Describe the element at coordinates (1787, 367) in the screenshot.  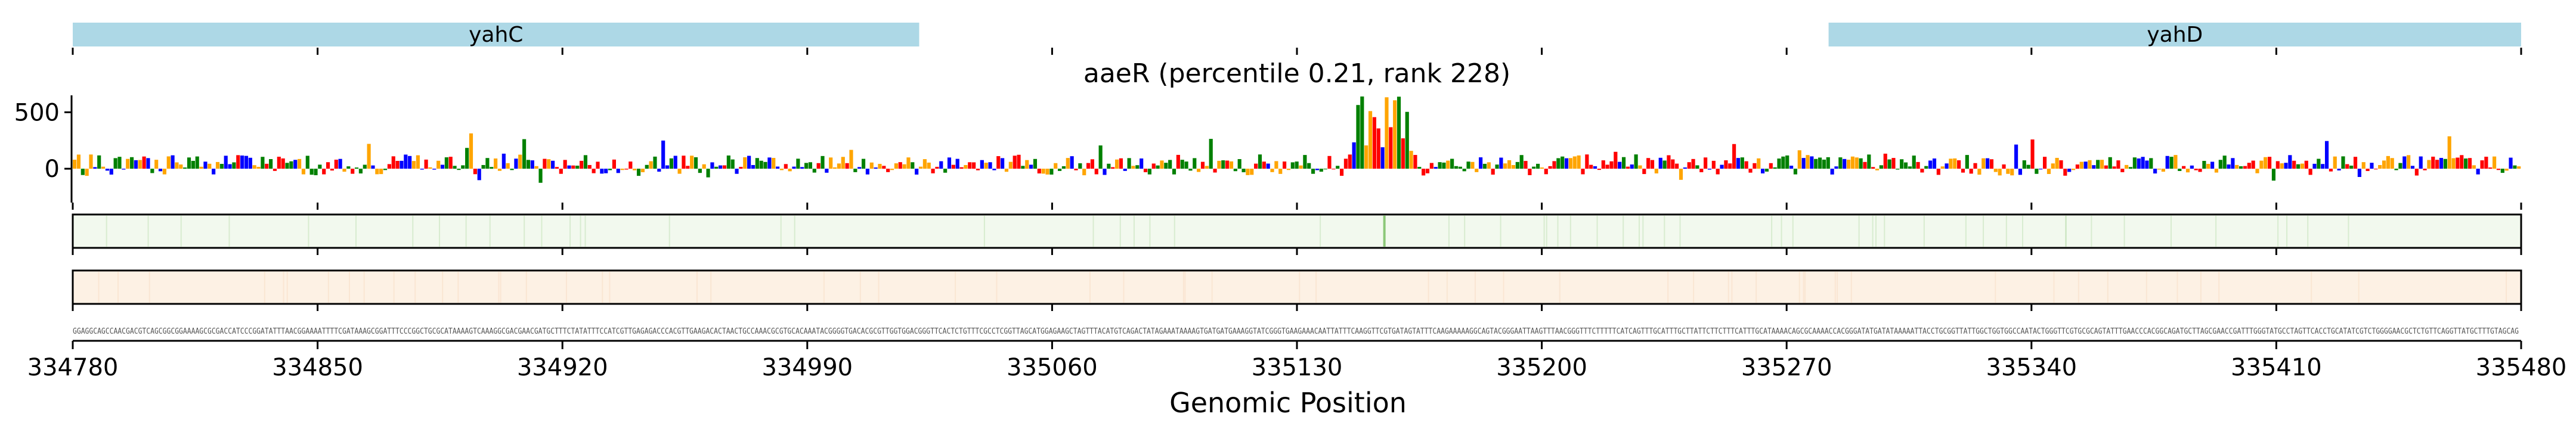
I see `x-tick-label: 335270` at that location.